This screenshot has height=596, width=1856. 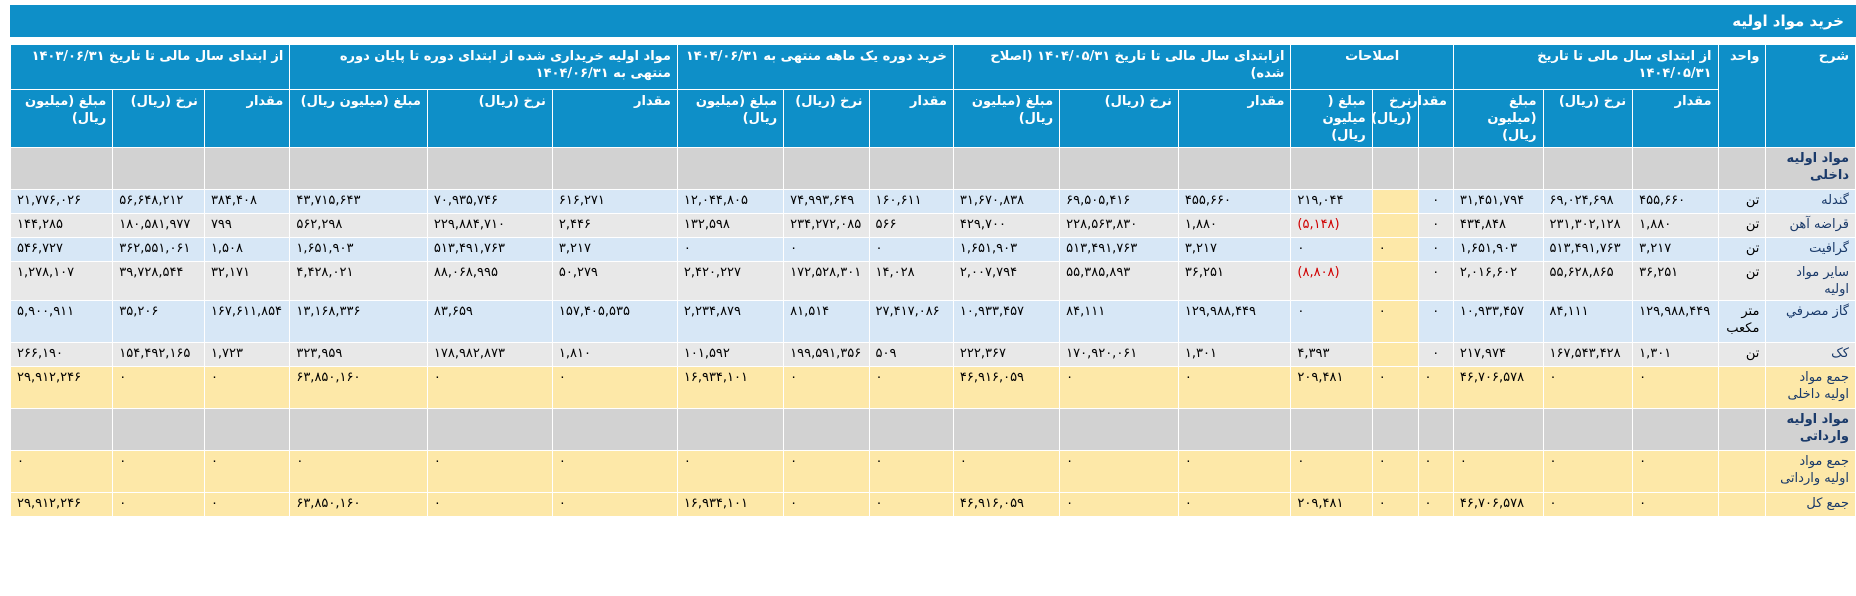 What do you see at coordinates (1234, 321) in the screenshot?
I see `cell: ۱۲۹,۹۸۸,۴۴۹` at bounding box center [1234, 321].